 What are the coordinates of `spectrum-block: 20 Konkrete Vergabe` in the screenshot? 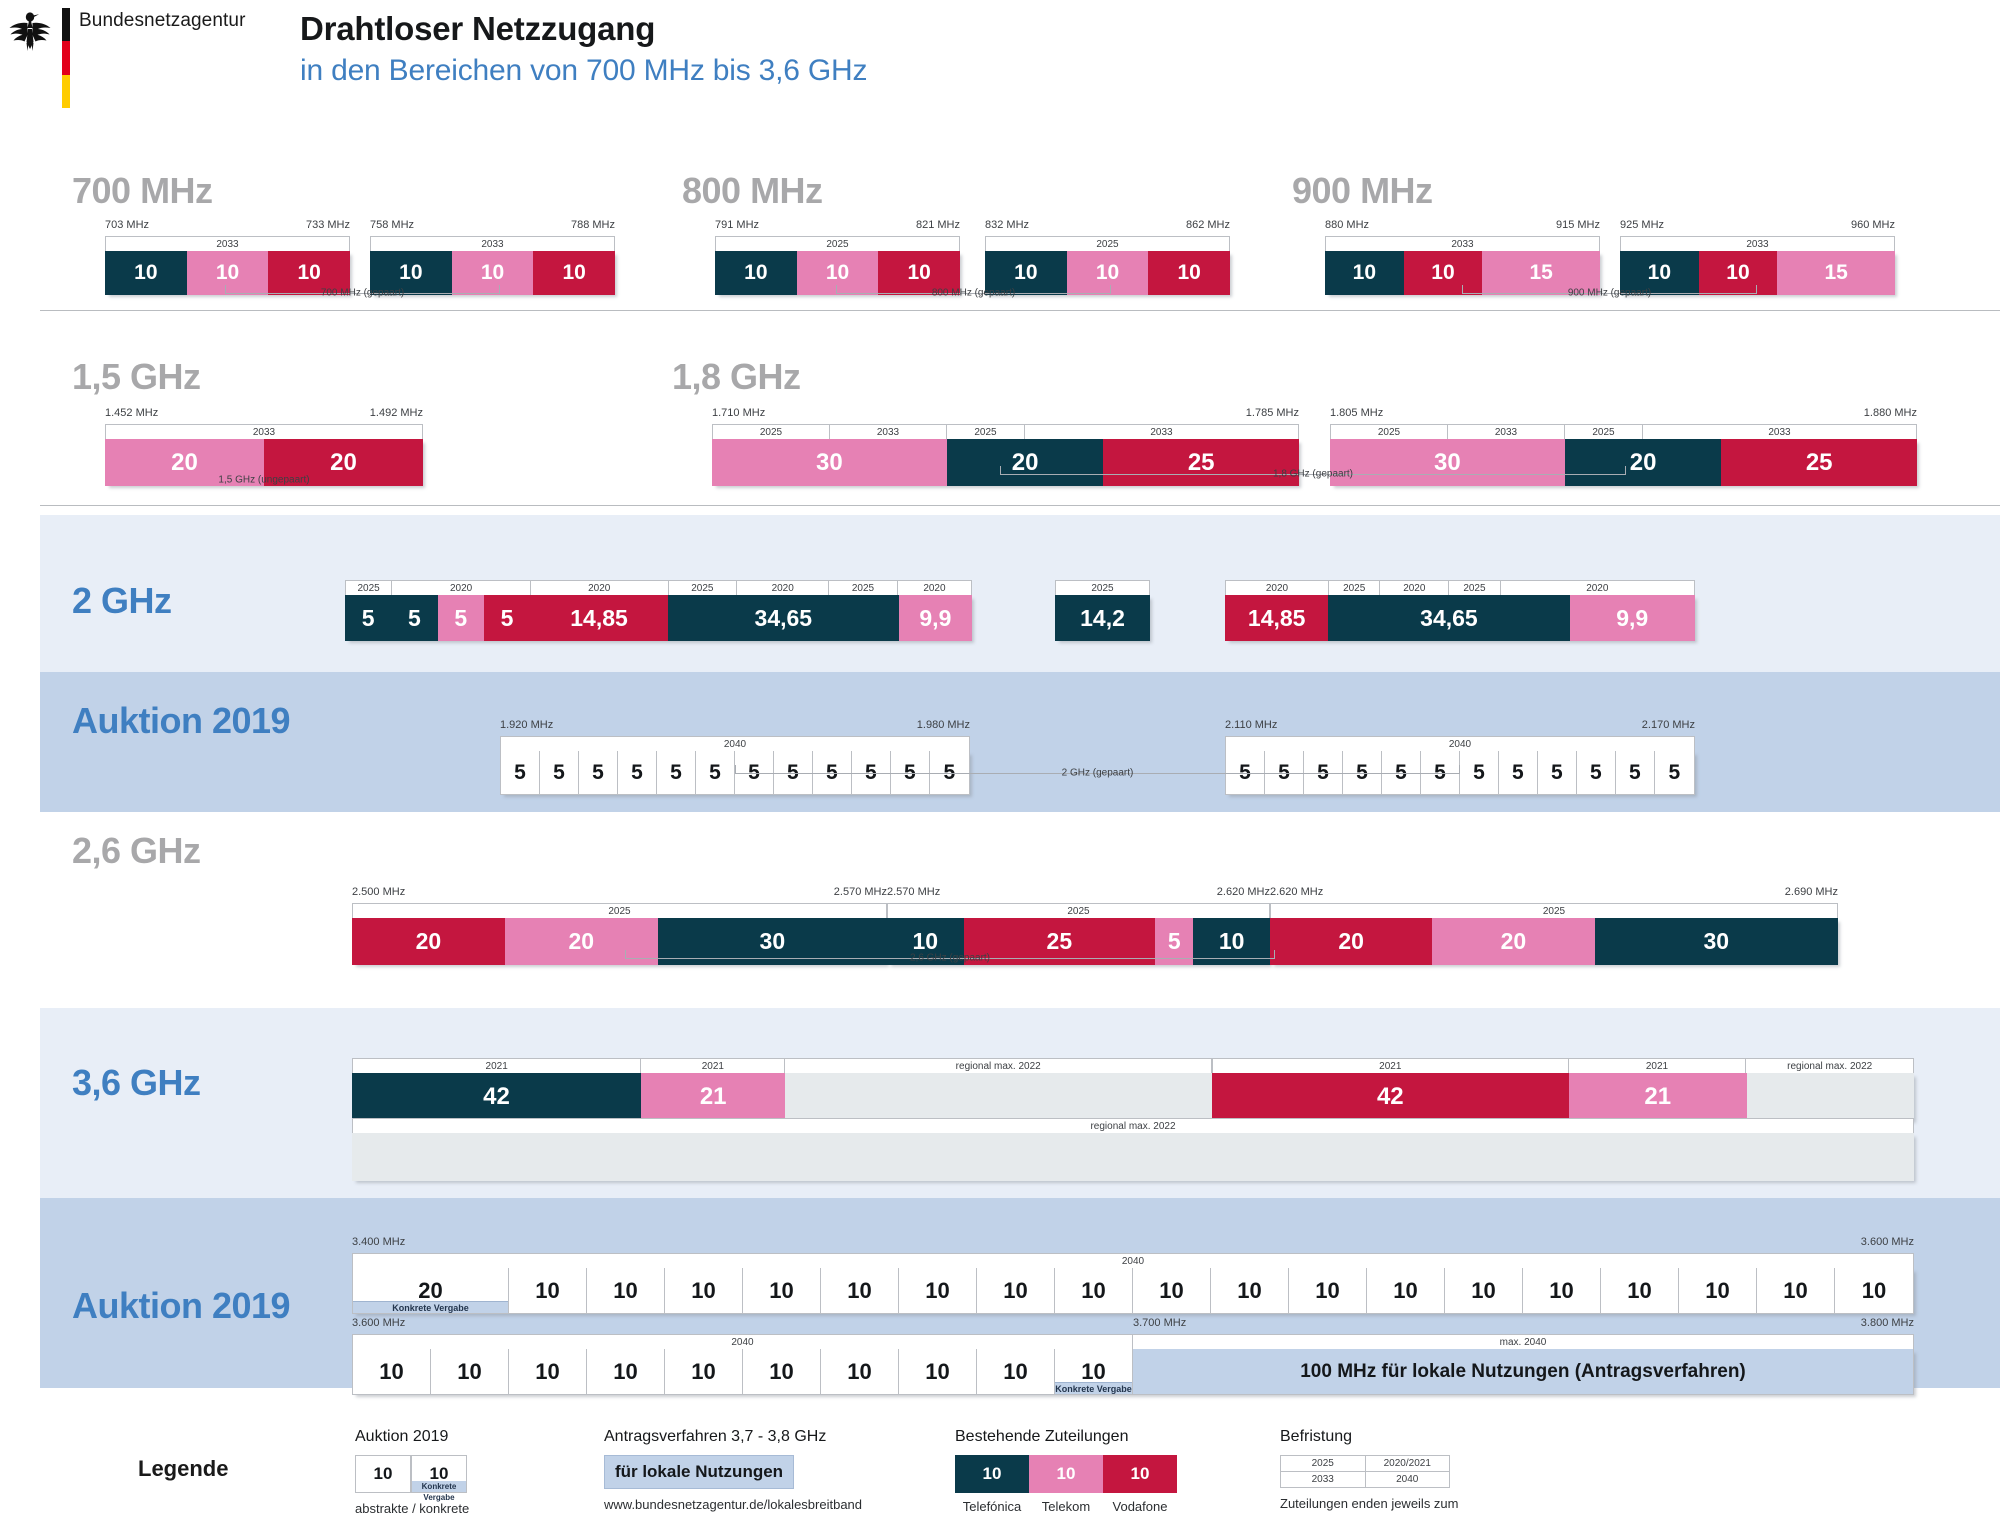 It's located at (431, 1290).